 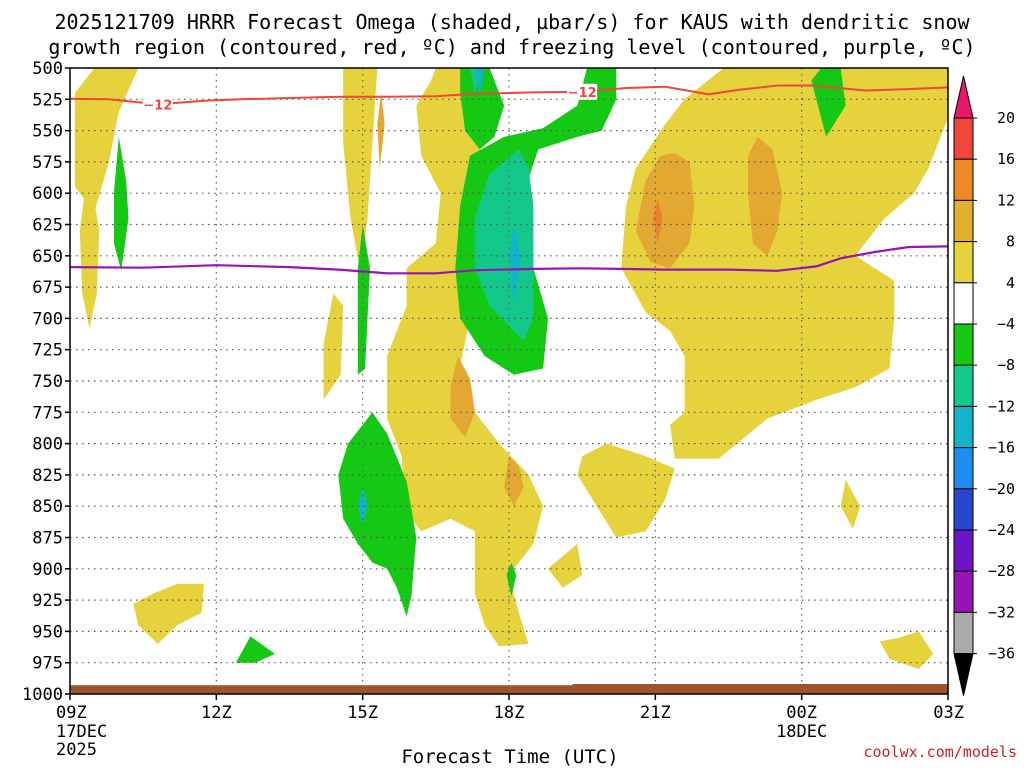 What do you see at coordinates (1001, 448) in the screenshot?
I see `colorbar-label: −16` at bounding box center [1001, 448].